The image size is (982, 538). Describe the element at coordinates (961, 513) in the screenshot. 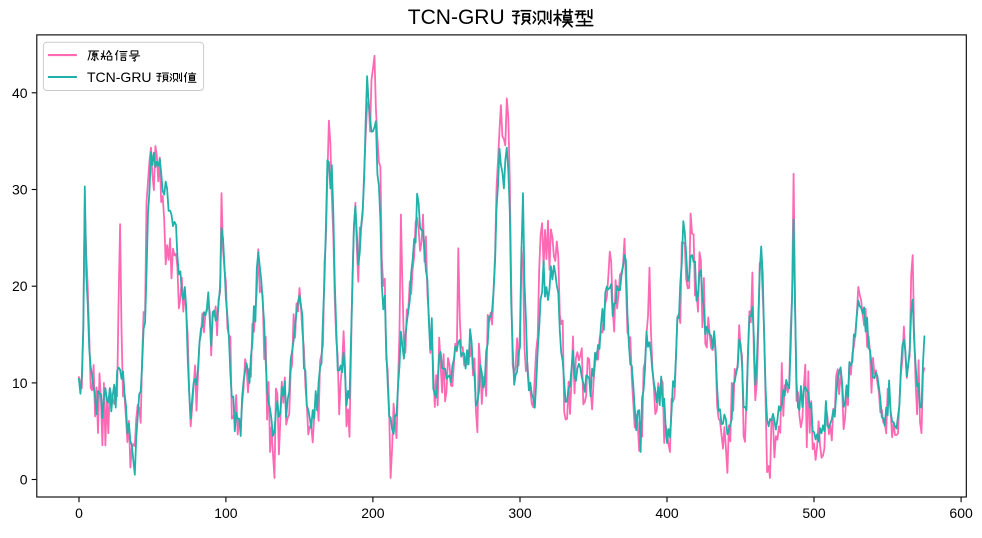

I see `svg-text: 600` at that location.